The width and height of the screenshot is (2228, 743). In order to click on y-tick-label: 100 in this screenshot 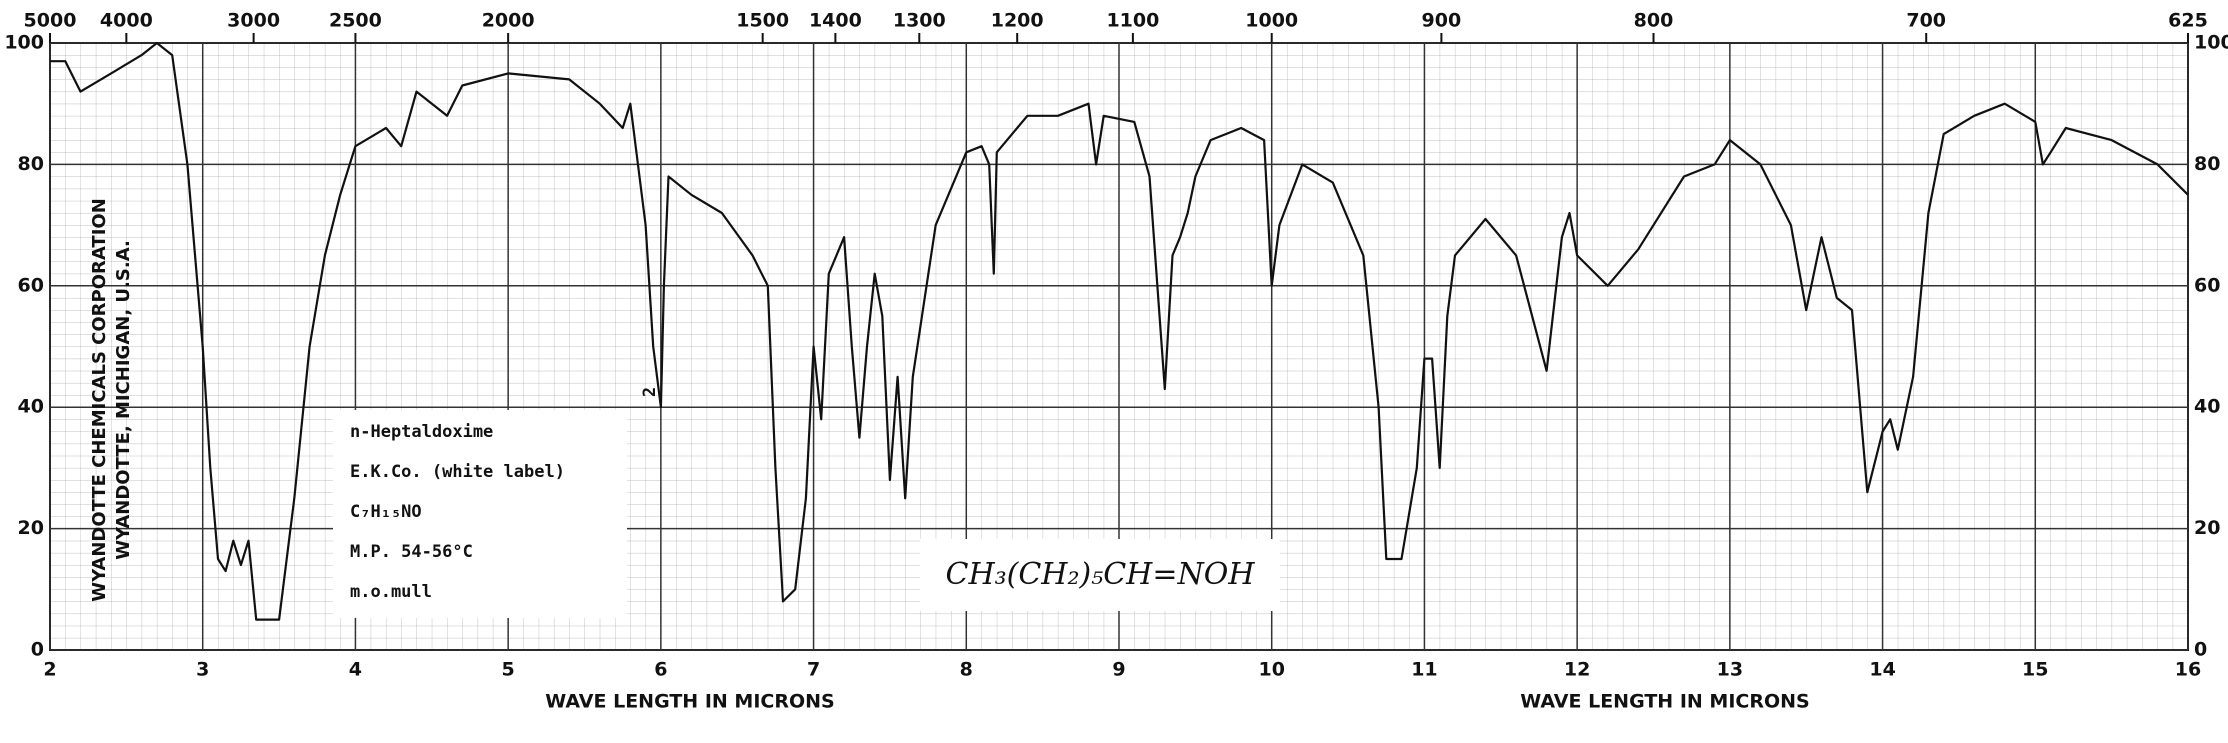, I will do `click(24, 43)`.